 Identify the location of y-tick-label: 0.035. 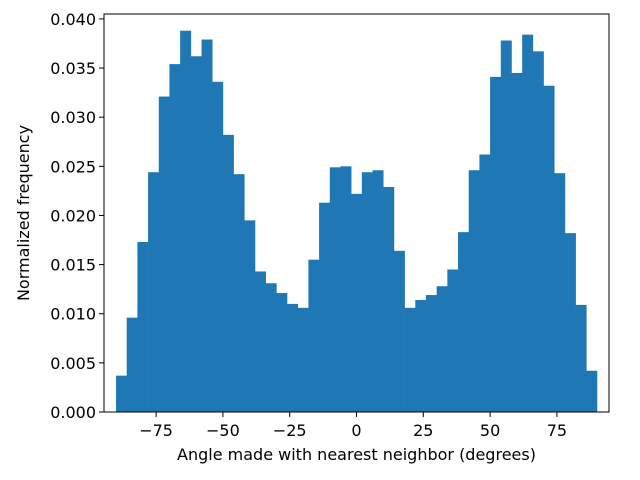
(73, 68).